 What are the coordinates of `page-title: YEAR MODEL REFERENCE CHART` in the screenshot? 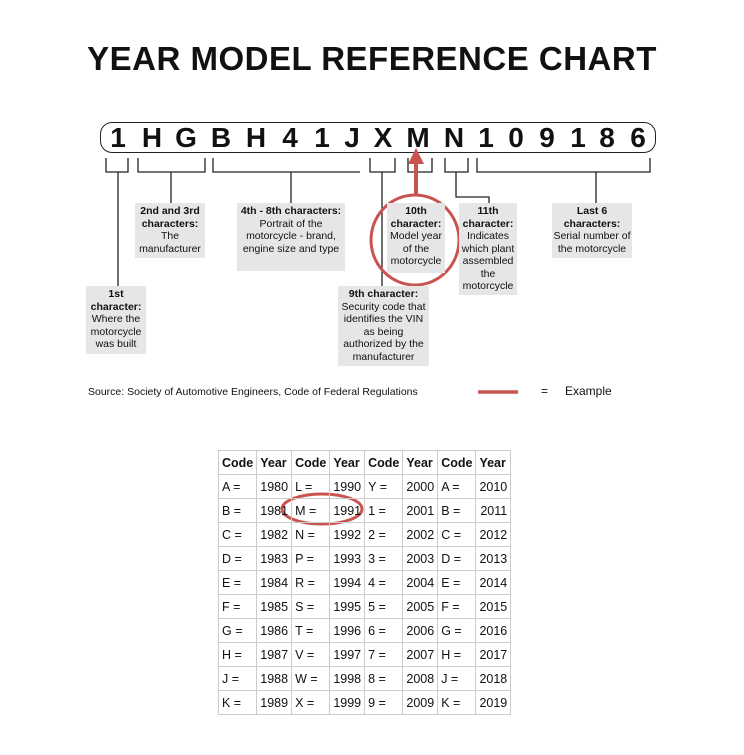 It's located at (372, 58).